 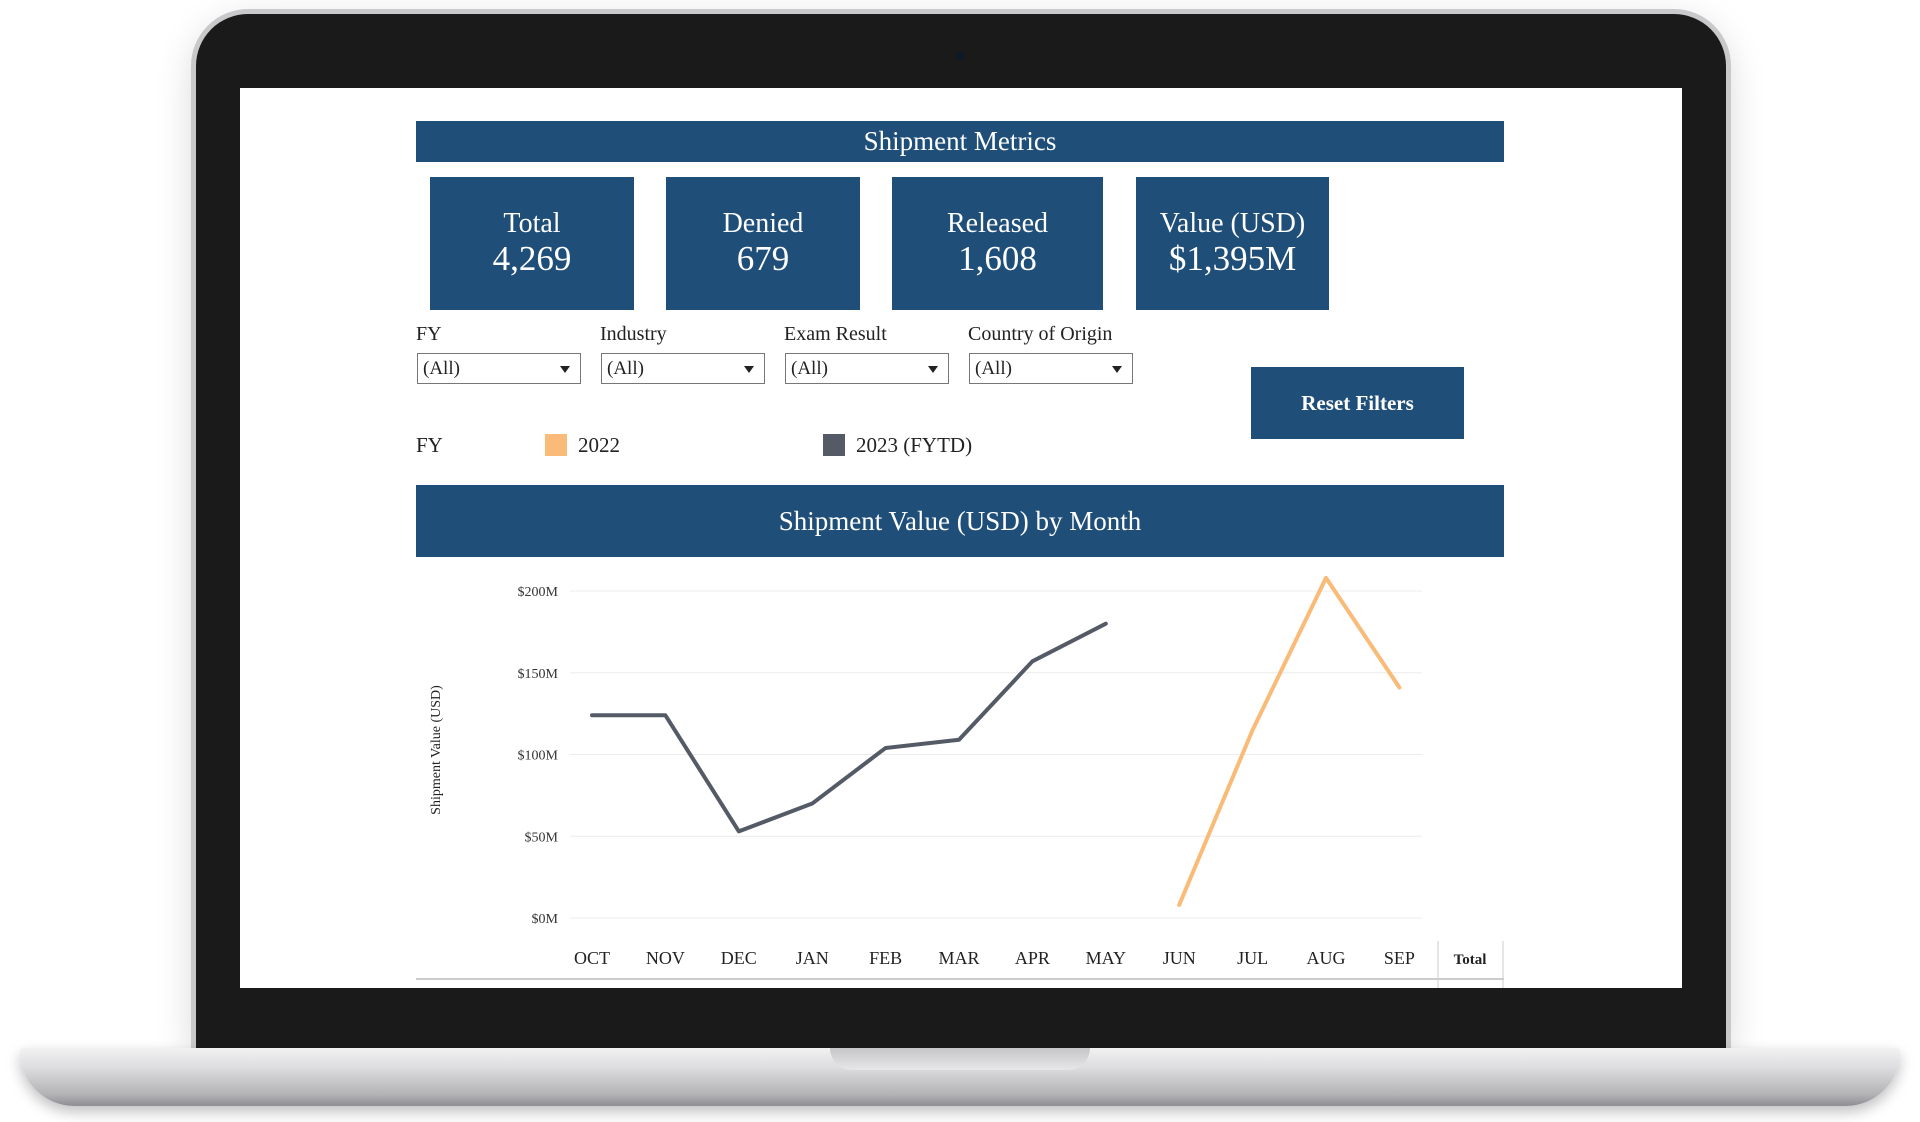 What do you see at coordinates (960, 1077) in the screenshot?
I see `laptop-base` at bounding box center [960, 1077].